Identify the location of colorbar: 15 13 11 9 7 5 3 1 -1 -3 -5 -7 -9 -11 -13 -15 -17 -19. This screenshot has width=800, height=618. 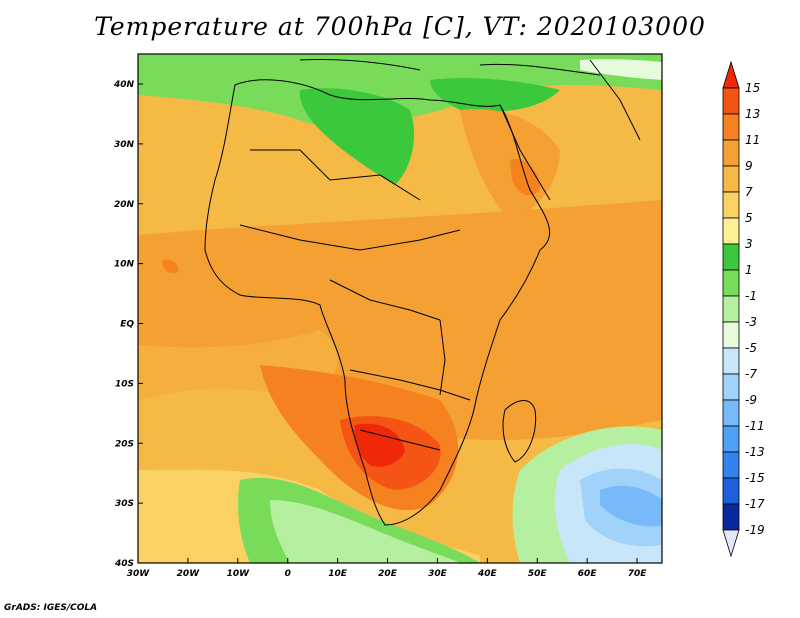
(743, 309).